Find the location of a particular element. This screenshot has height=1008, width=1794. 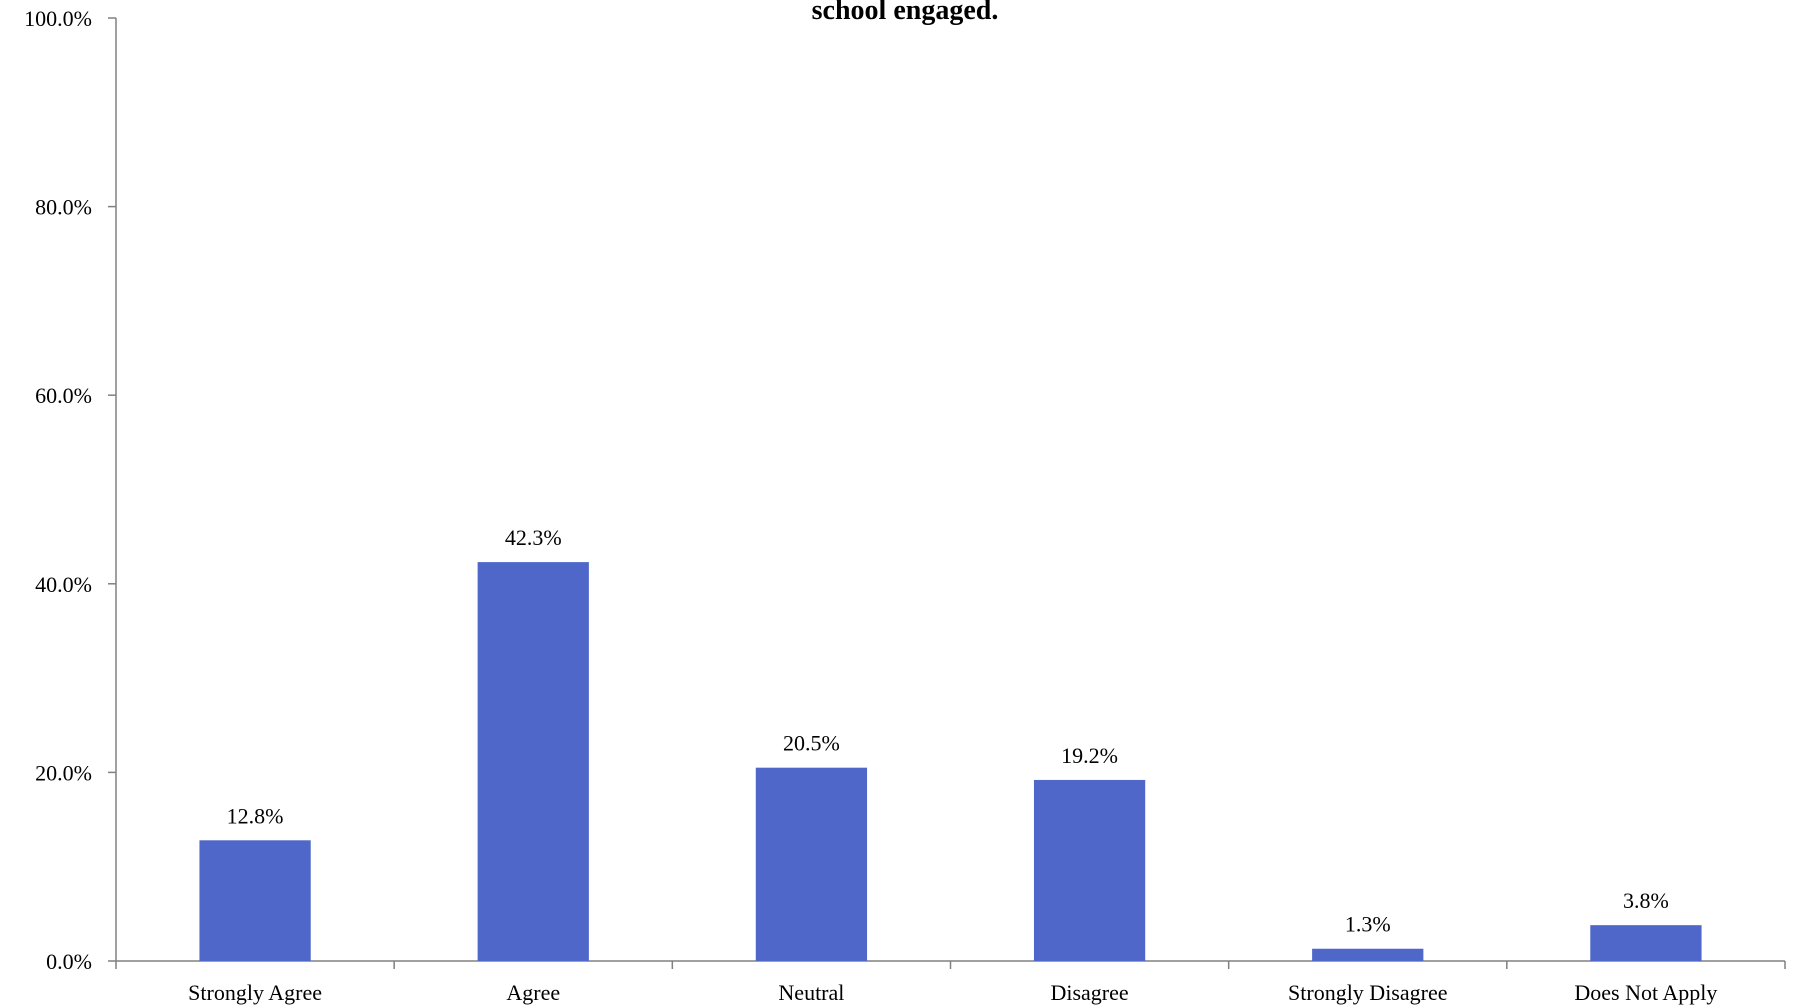

y-tick-label: 60.0% is located at coordinates (63, 395).